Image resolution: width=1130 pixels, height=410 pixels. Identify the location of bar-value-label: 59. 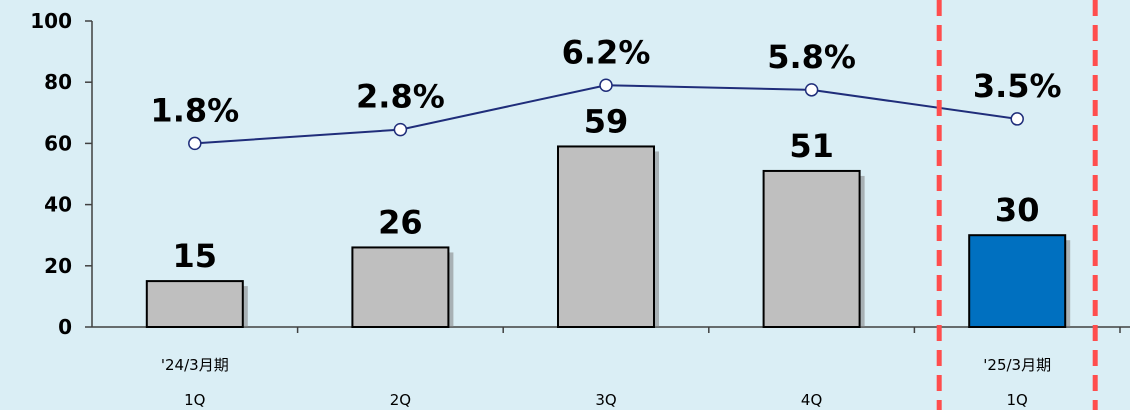
(606, 121).